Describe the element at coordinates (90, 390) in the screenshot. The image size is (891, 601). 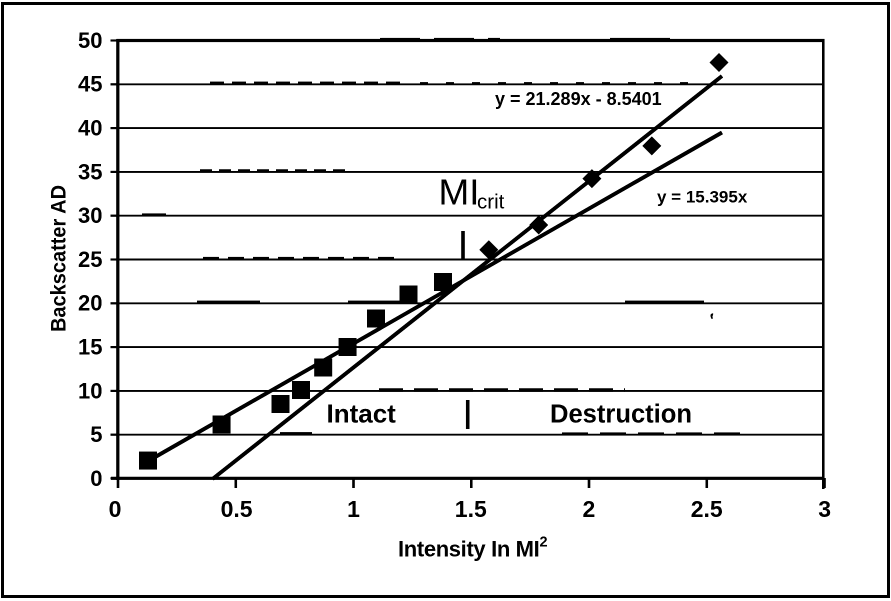
I see `svg-text: 10` at that location.